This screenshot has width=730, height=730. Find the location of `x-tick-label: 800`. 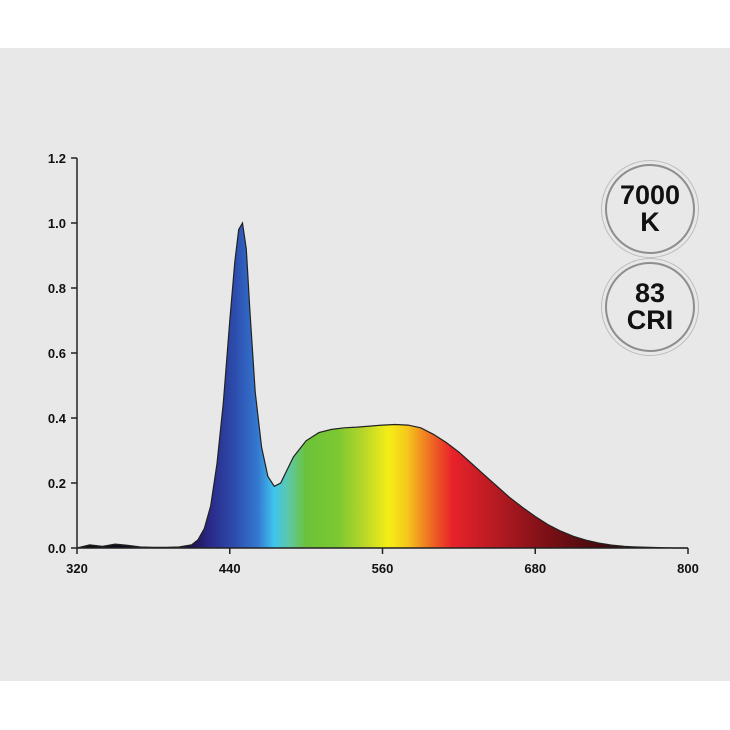

x-tick-label: 800 is located at coordinates (688, 568).